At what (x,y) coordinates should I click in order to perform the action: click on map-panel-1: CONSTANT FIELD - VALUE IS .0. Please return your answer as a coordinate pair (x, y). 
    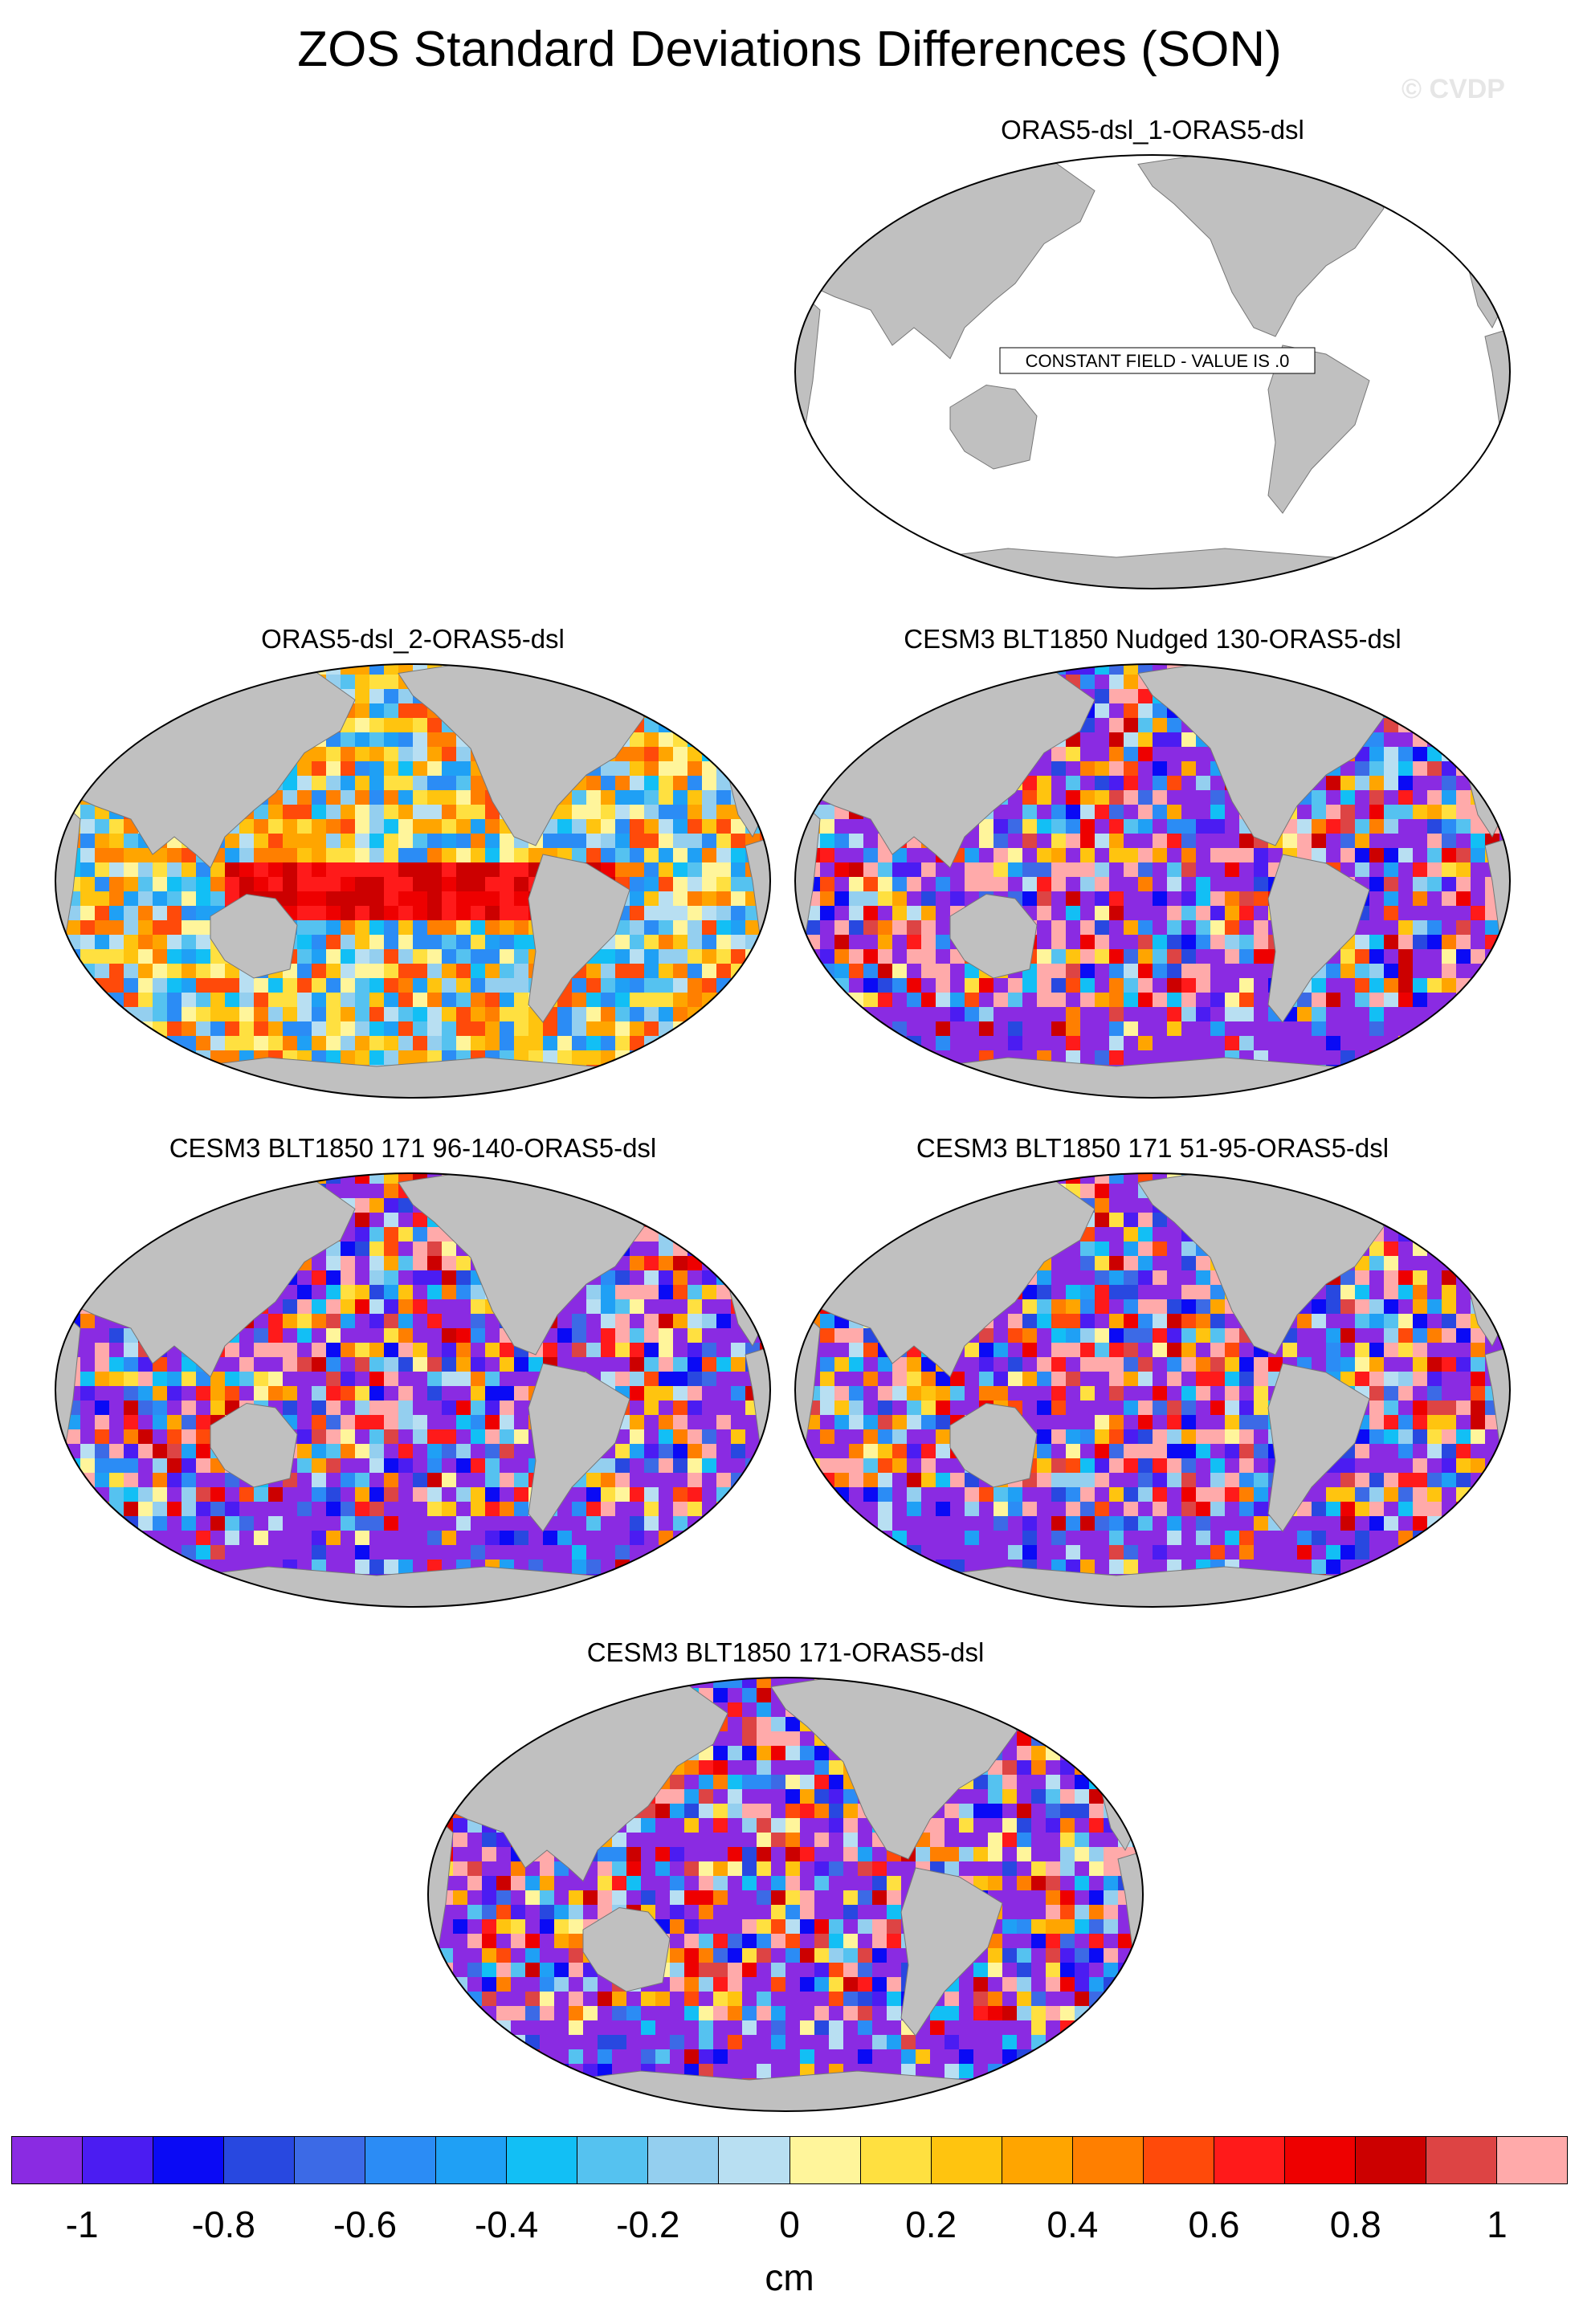
    Looking at the image, I should click on (1152, 372).